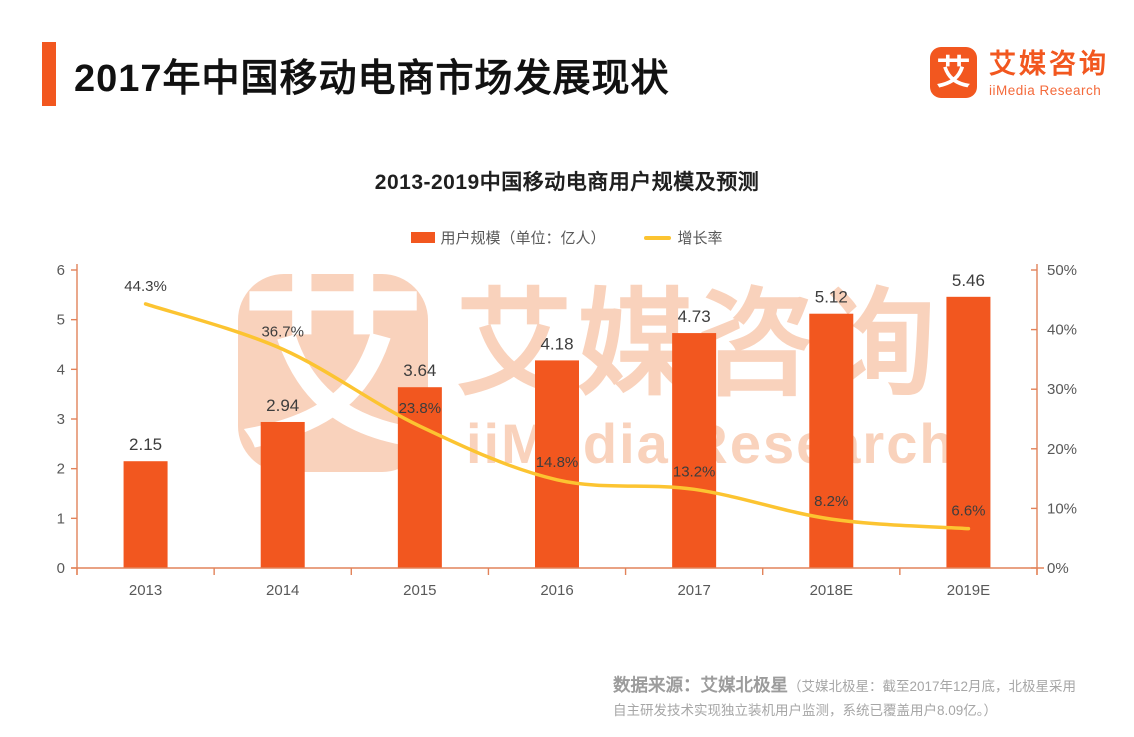 The image size is (1134, 737). Describe the element at coordinates (61, 469) in the screenshot. I see `left-axis-label-2: 2` at that location.